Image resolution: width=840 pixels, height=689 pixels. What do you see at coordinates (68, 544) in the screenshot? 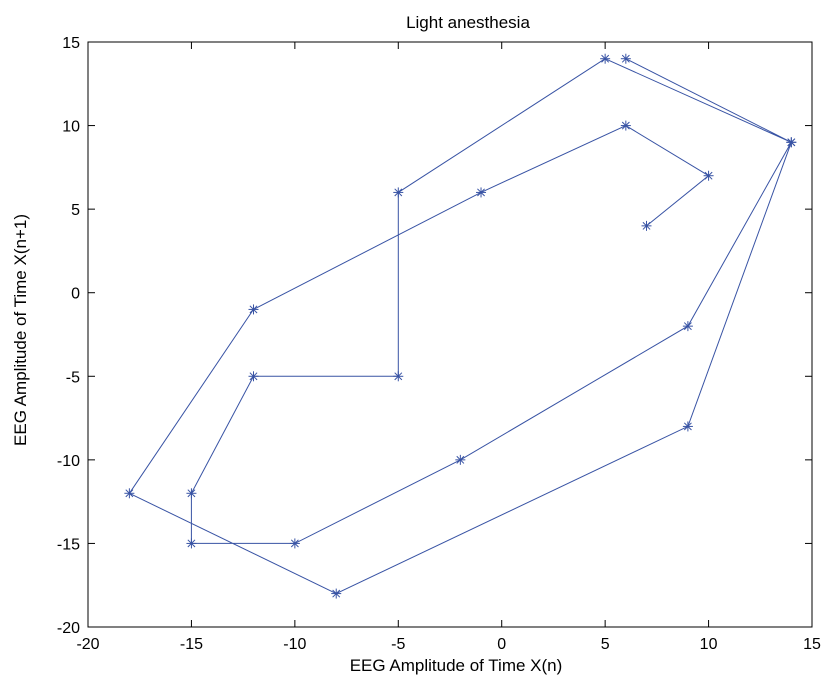
I see `y-tick-label: -15` at bounding box center [68, 544].